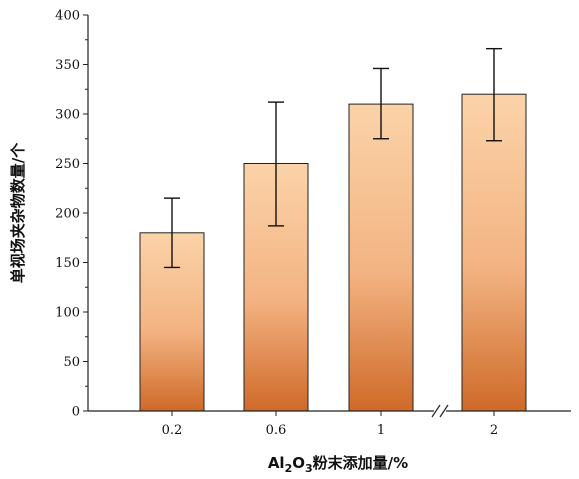 The image size is (579, 479). Describe the element at coordinates (330, 424) in the screenshot. I see `x-axis-ticks: 0.2 0.6 1 2` at that location.